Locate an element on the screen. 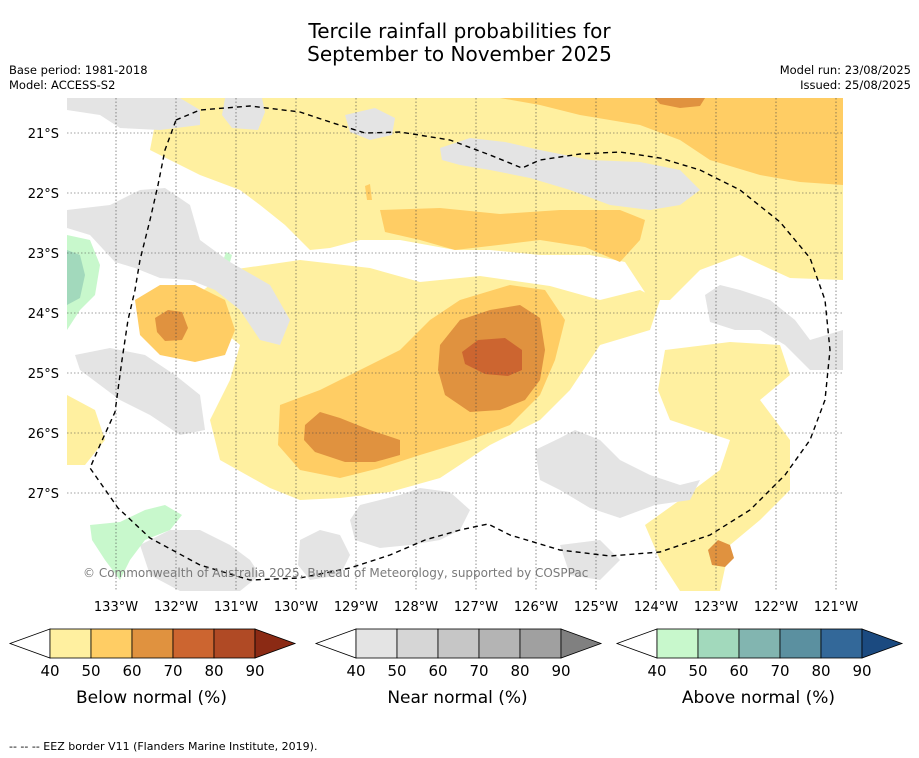  latitude-labels: 21°S 22°S 23°S 24°S 25°S 26°S 27°S is located at coordinates (43, 314).